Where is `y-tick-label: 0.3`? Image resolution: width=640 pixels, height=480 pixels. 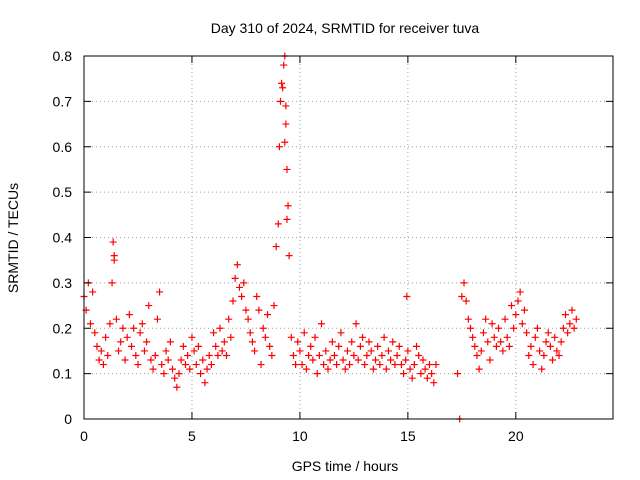
y-tick-label: 0.3 is located at coordinates (63, 283).